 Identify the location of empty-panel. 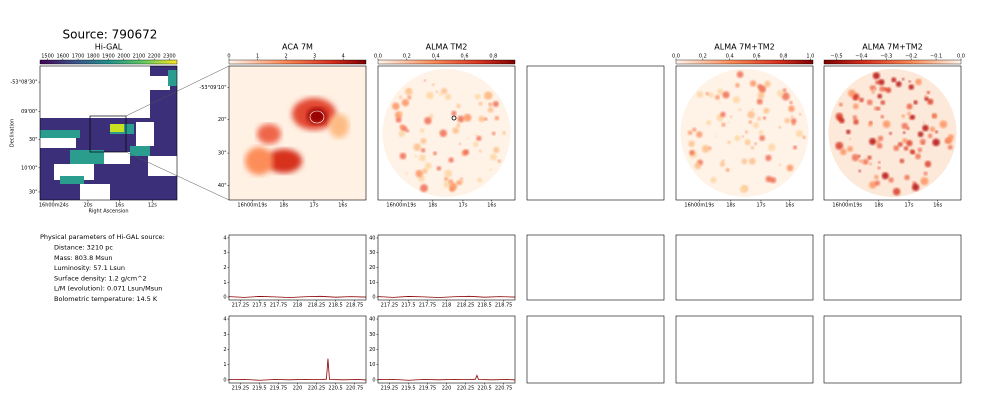
(595, 267).